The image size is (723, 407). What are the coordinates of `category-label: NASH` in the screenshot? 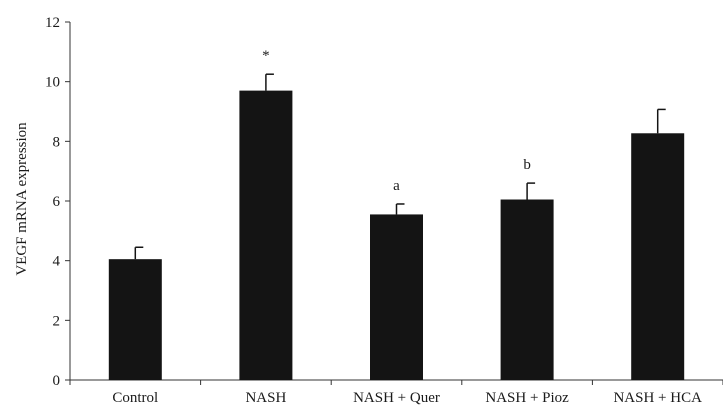 It's located at (265, 398).